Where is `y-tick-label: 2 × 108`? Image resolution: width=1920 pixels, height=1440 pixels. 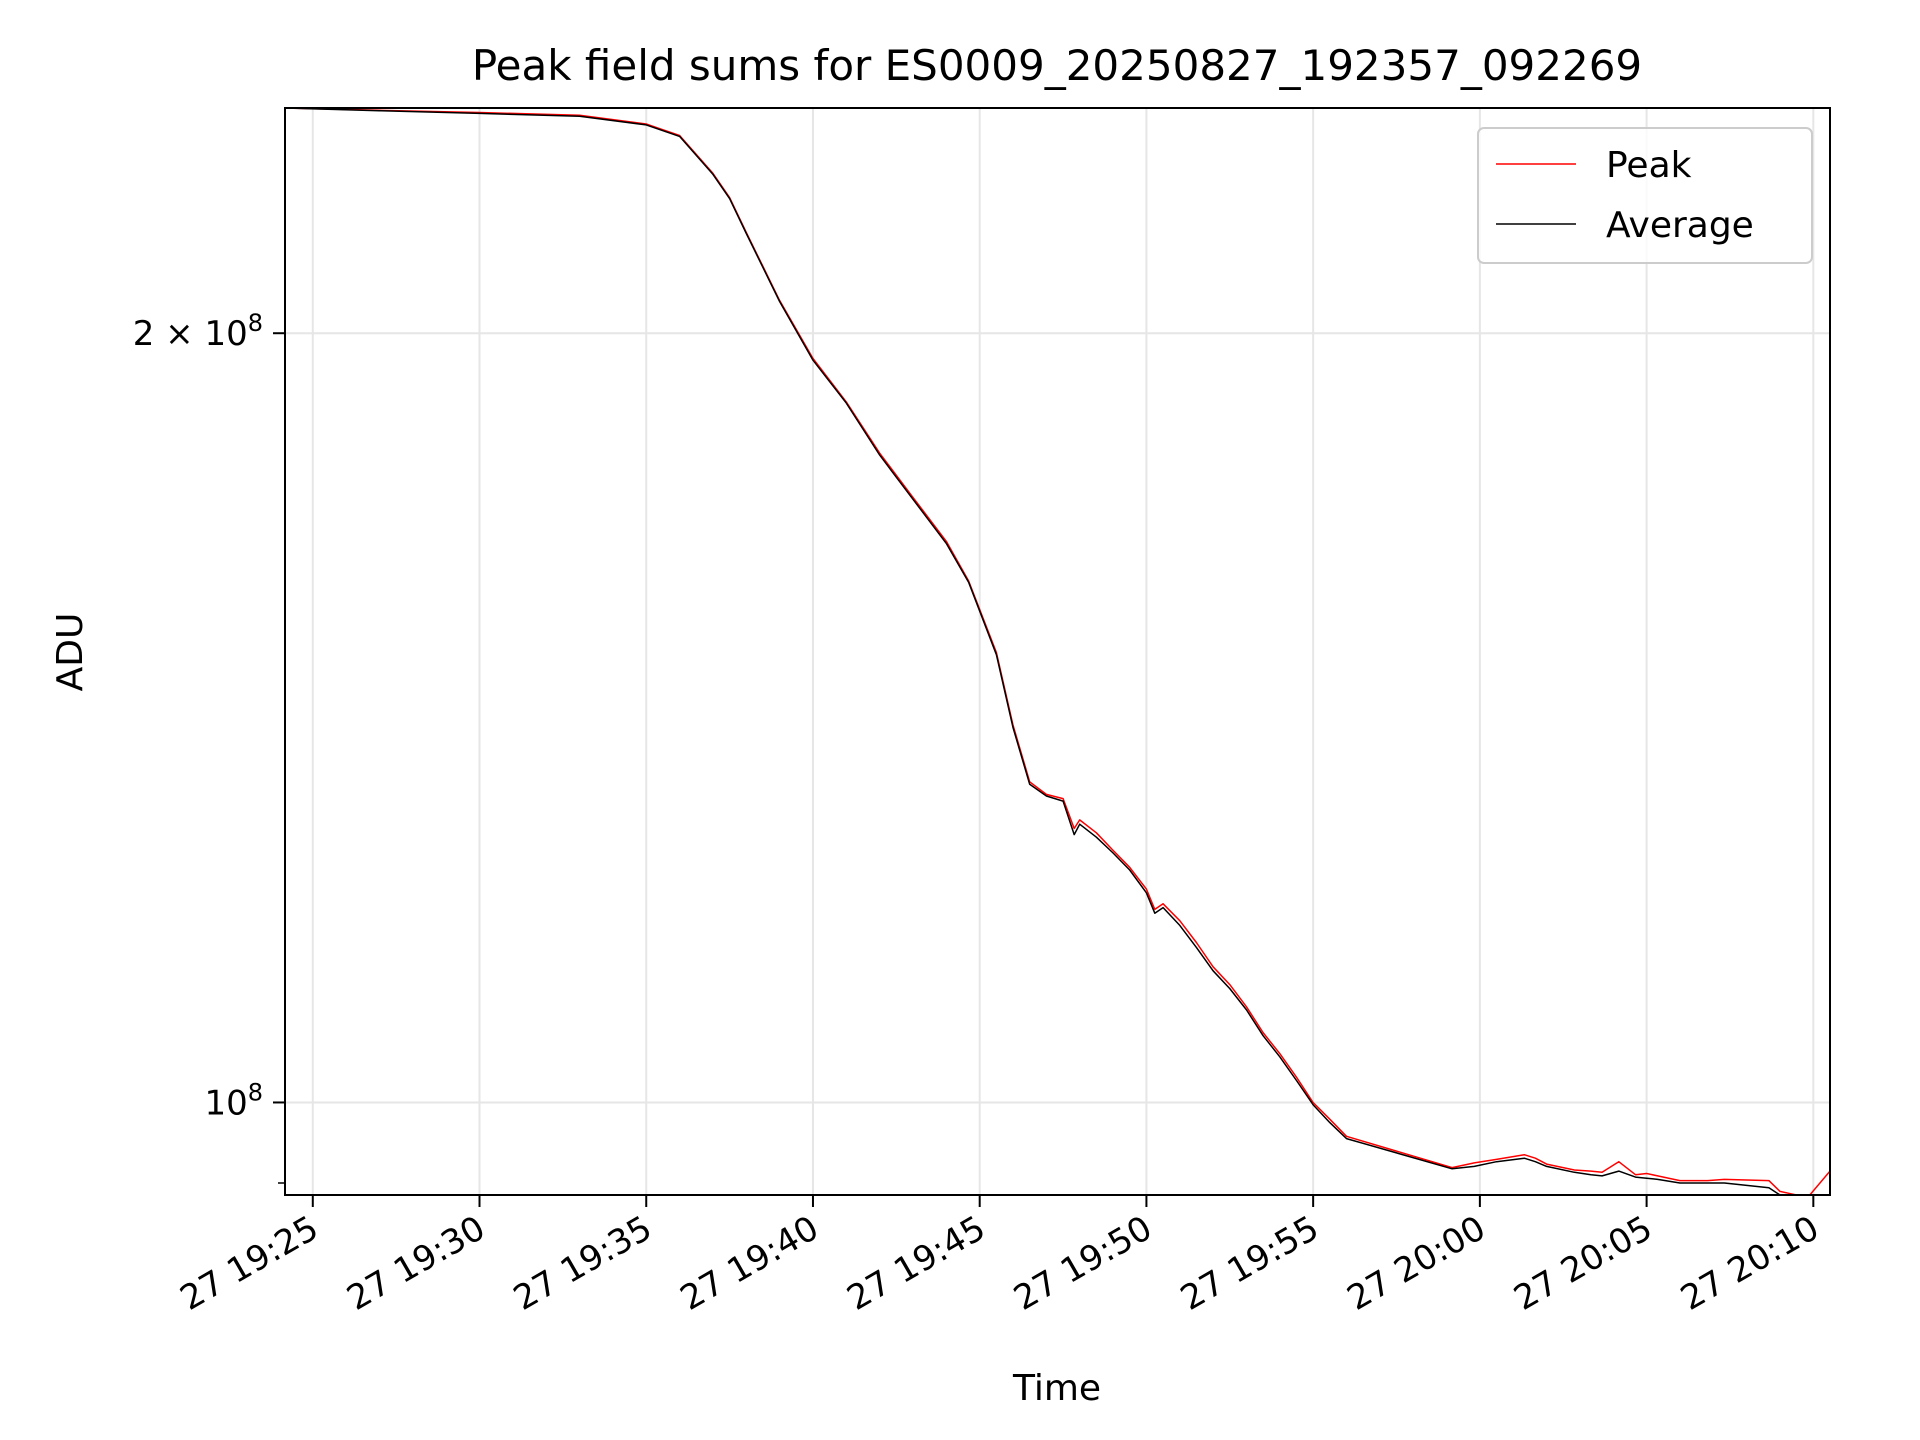 y-tick-label: 2 × 108 is located at coordinates (198, 331).